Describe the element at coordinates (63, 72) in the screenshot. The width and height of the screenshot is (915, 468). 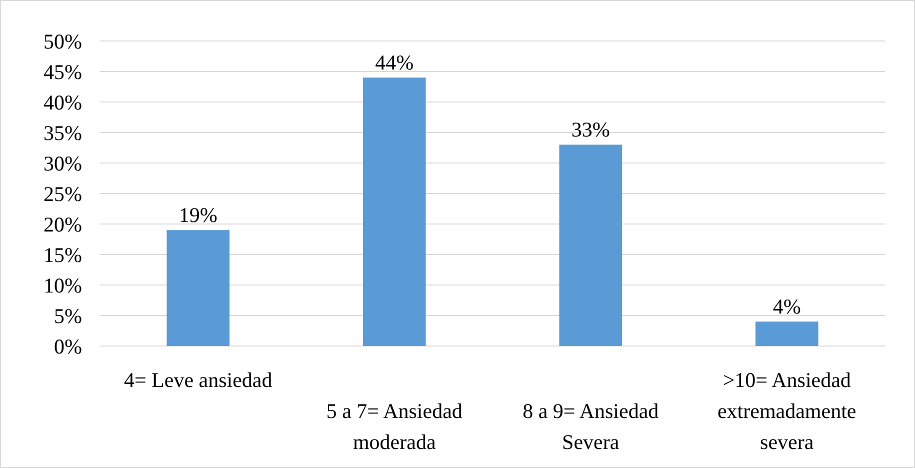
I see `y-tick-label: 45%` at that location.